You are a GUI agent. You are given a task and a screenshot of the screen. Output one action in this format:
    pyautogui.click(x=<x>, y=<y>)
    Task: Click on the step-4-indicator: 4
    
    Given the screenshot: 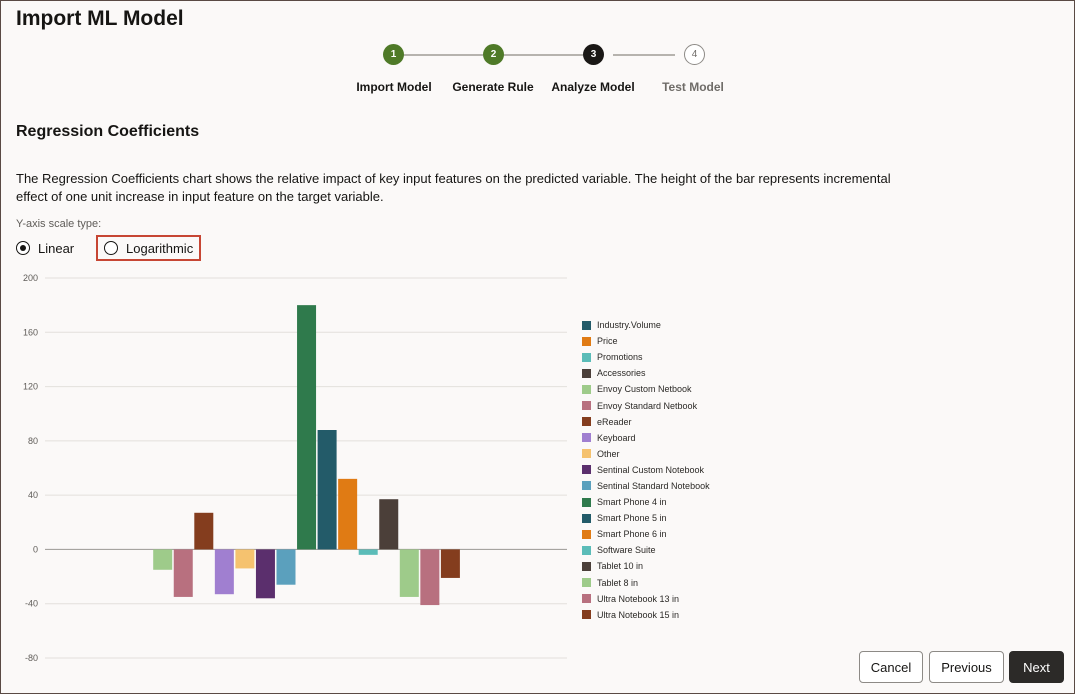 What is the action you would take?
    pyautogui.click(x=694, y=54)
    